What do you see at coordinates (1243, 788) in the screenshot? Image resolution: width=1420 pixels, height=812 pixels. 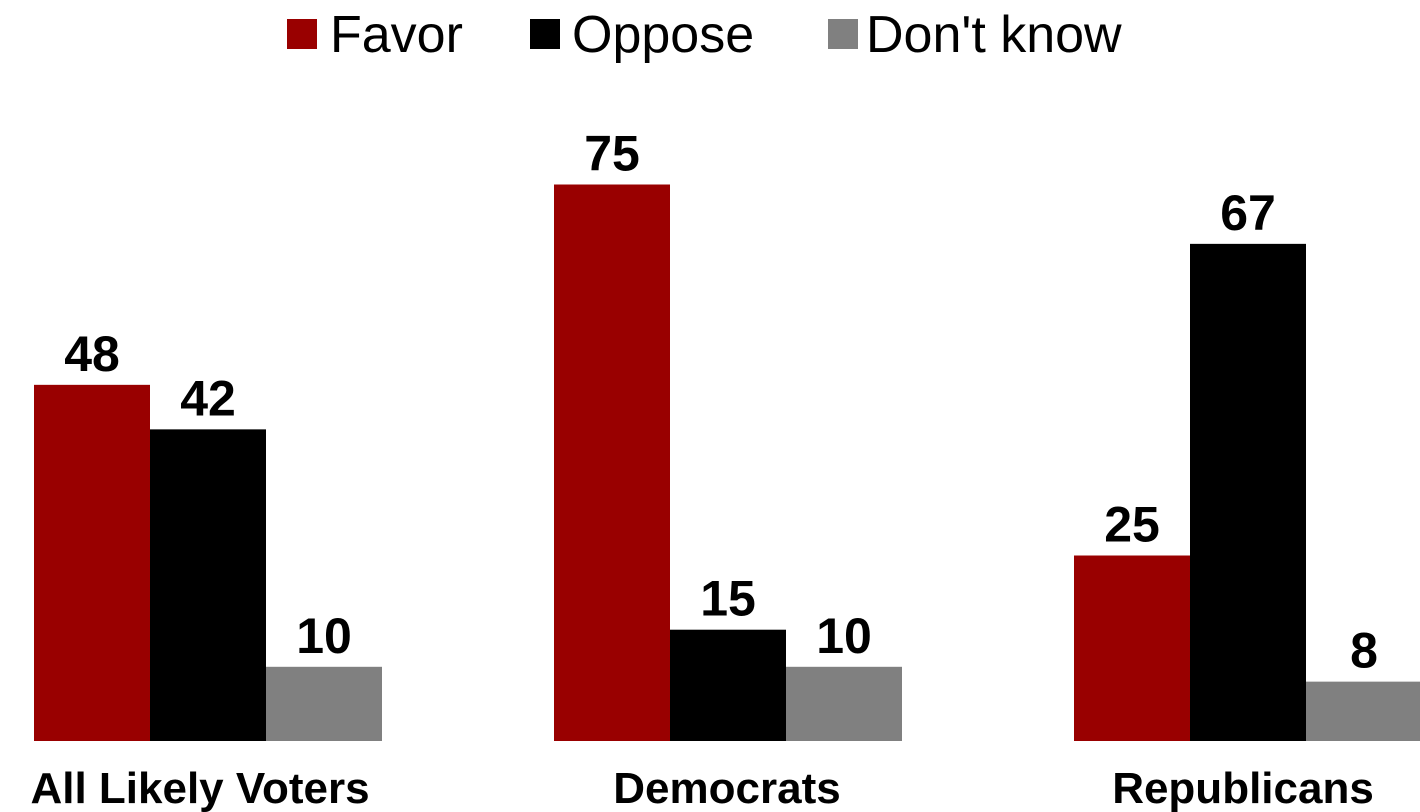 I see `category-label-republicans: Republicans` at bounding box center [1243, 788].